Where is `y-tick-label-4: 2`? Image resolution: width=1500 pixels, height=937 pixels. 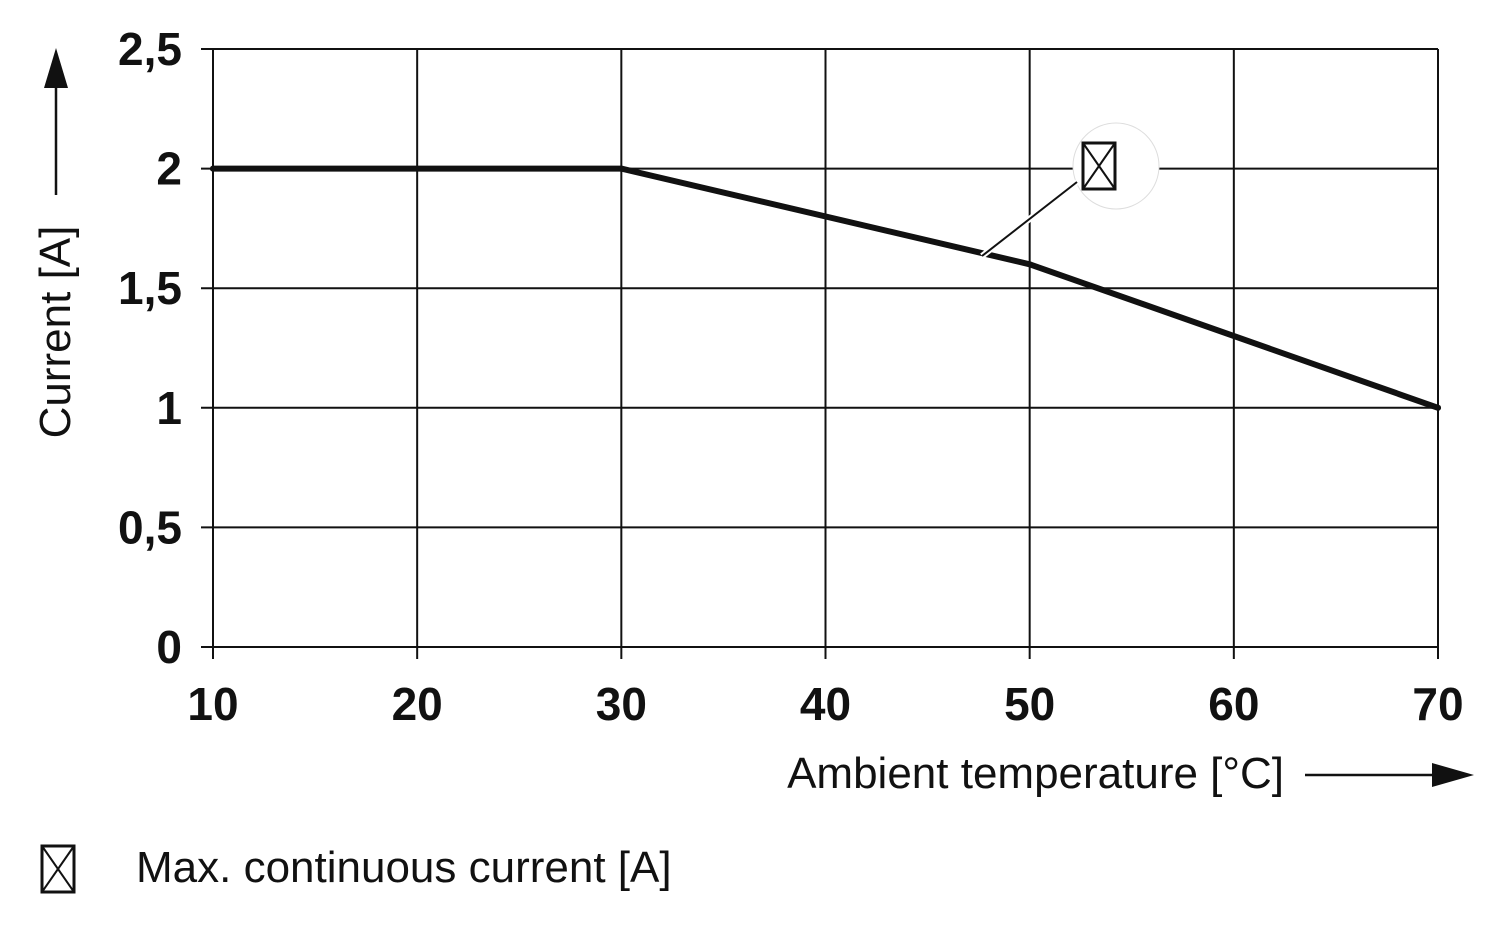 y-tick-label-4: 2 is located at coordinates (169, 169).